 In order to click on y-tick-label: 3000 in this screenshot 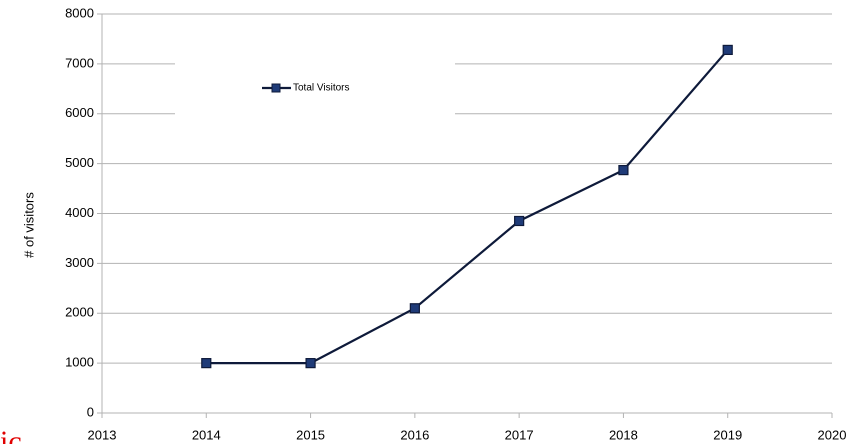, I will do `click(79, 262)`.